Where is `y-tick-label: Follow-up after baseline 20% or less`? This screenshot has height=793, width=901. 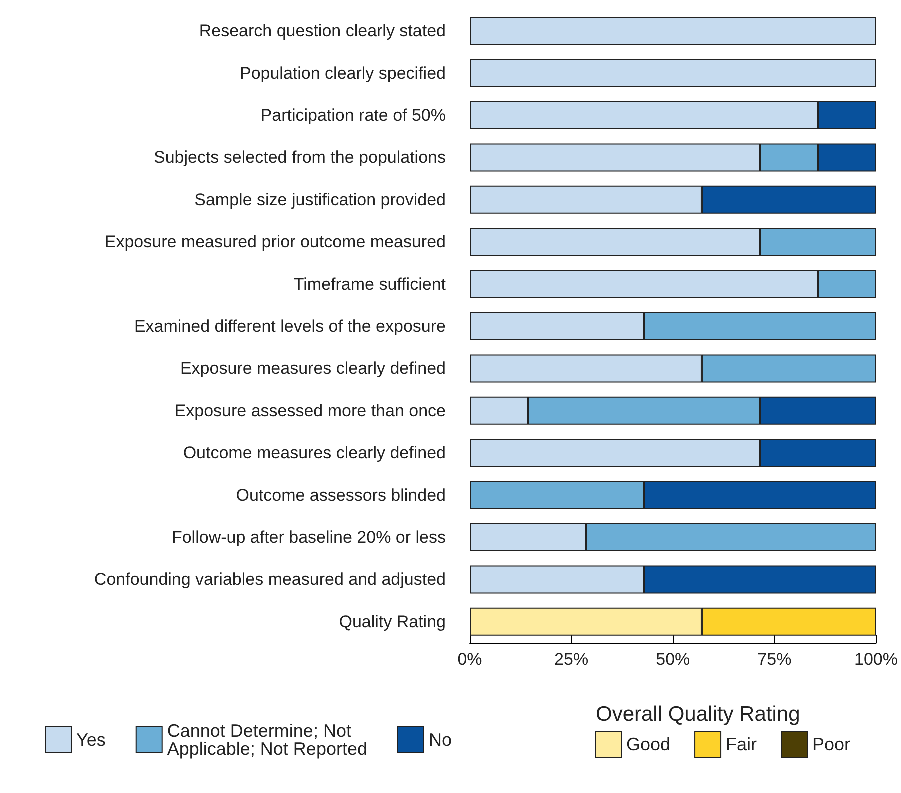
y-tick-label: Follow-up after baseline 20% or less is located at coordinates (309, 537).